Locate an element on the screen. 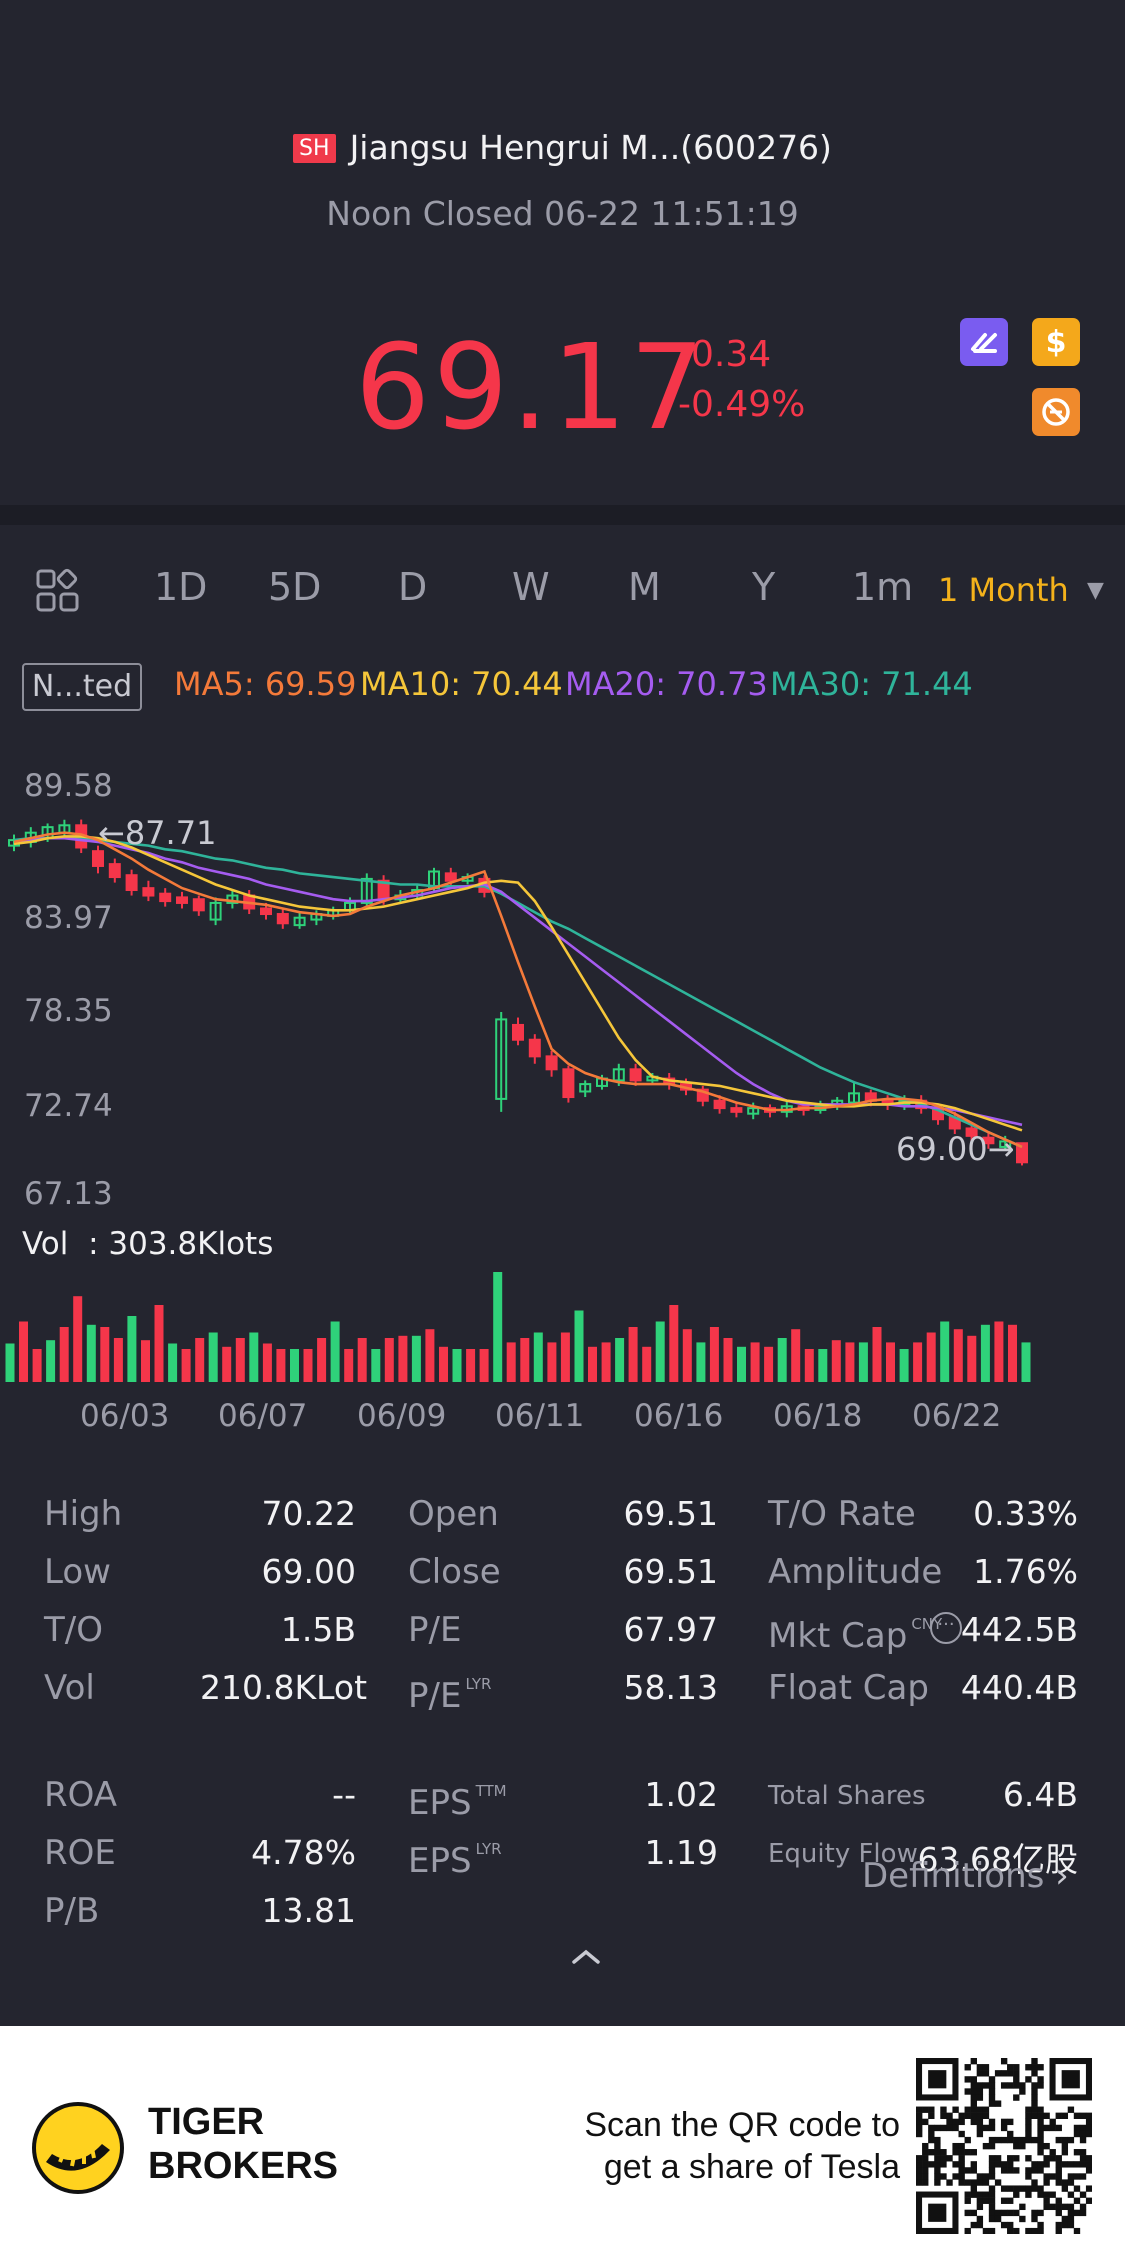 This screenshot has height=2266, width=1125. qr-code-icon is located at coordinates (1004, 2146).